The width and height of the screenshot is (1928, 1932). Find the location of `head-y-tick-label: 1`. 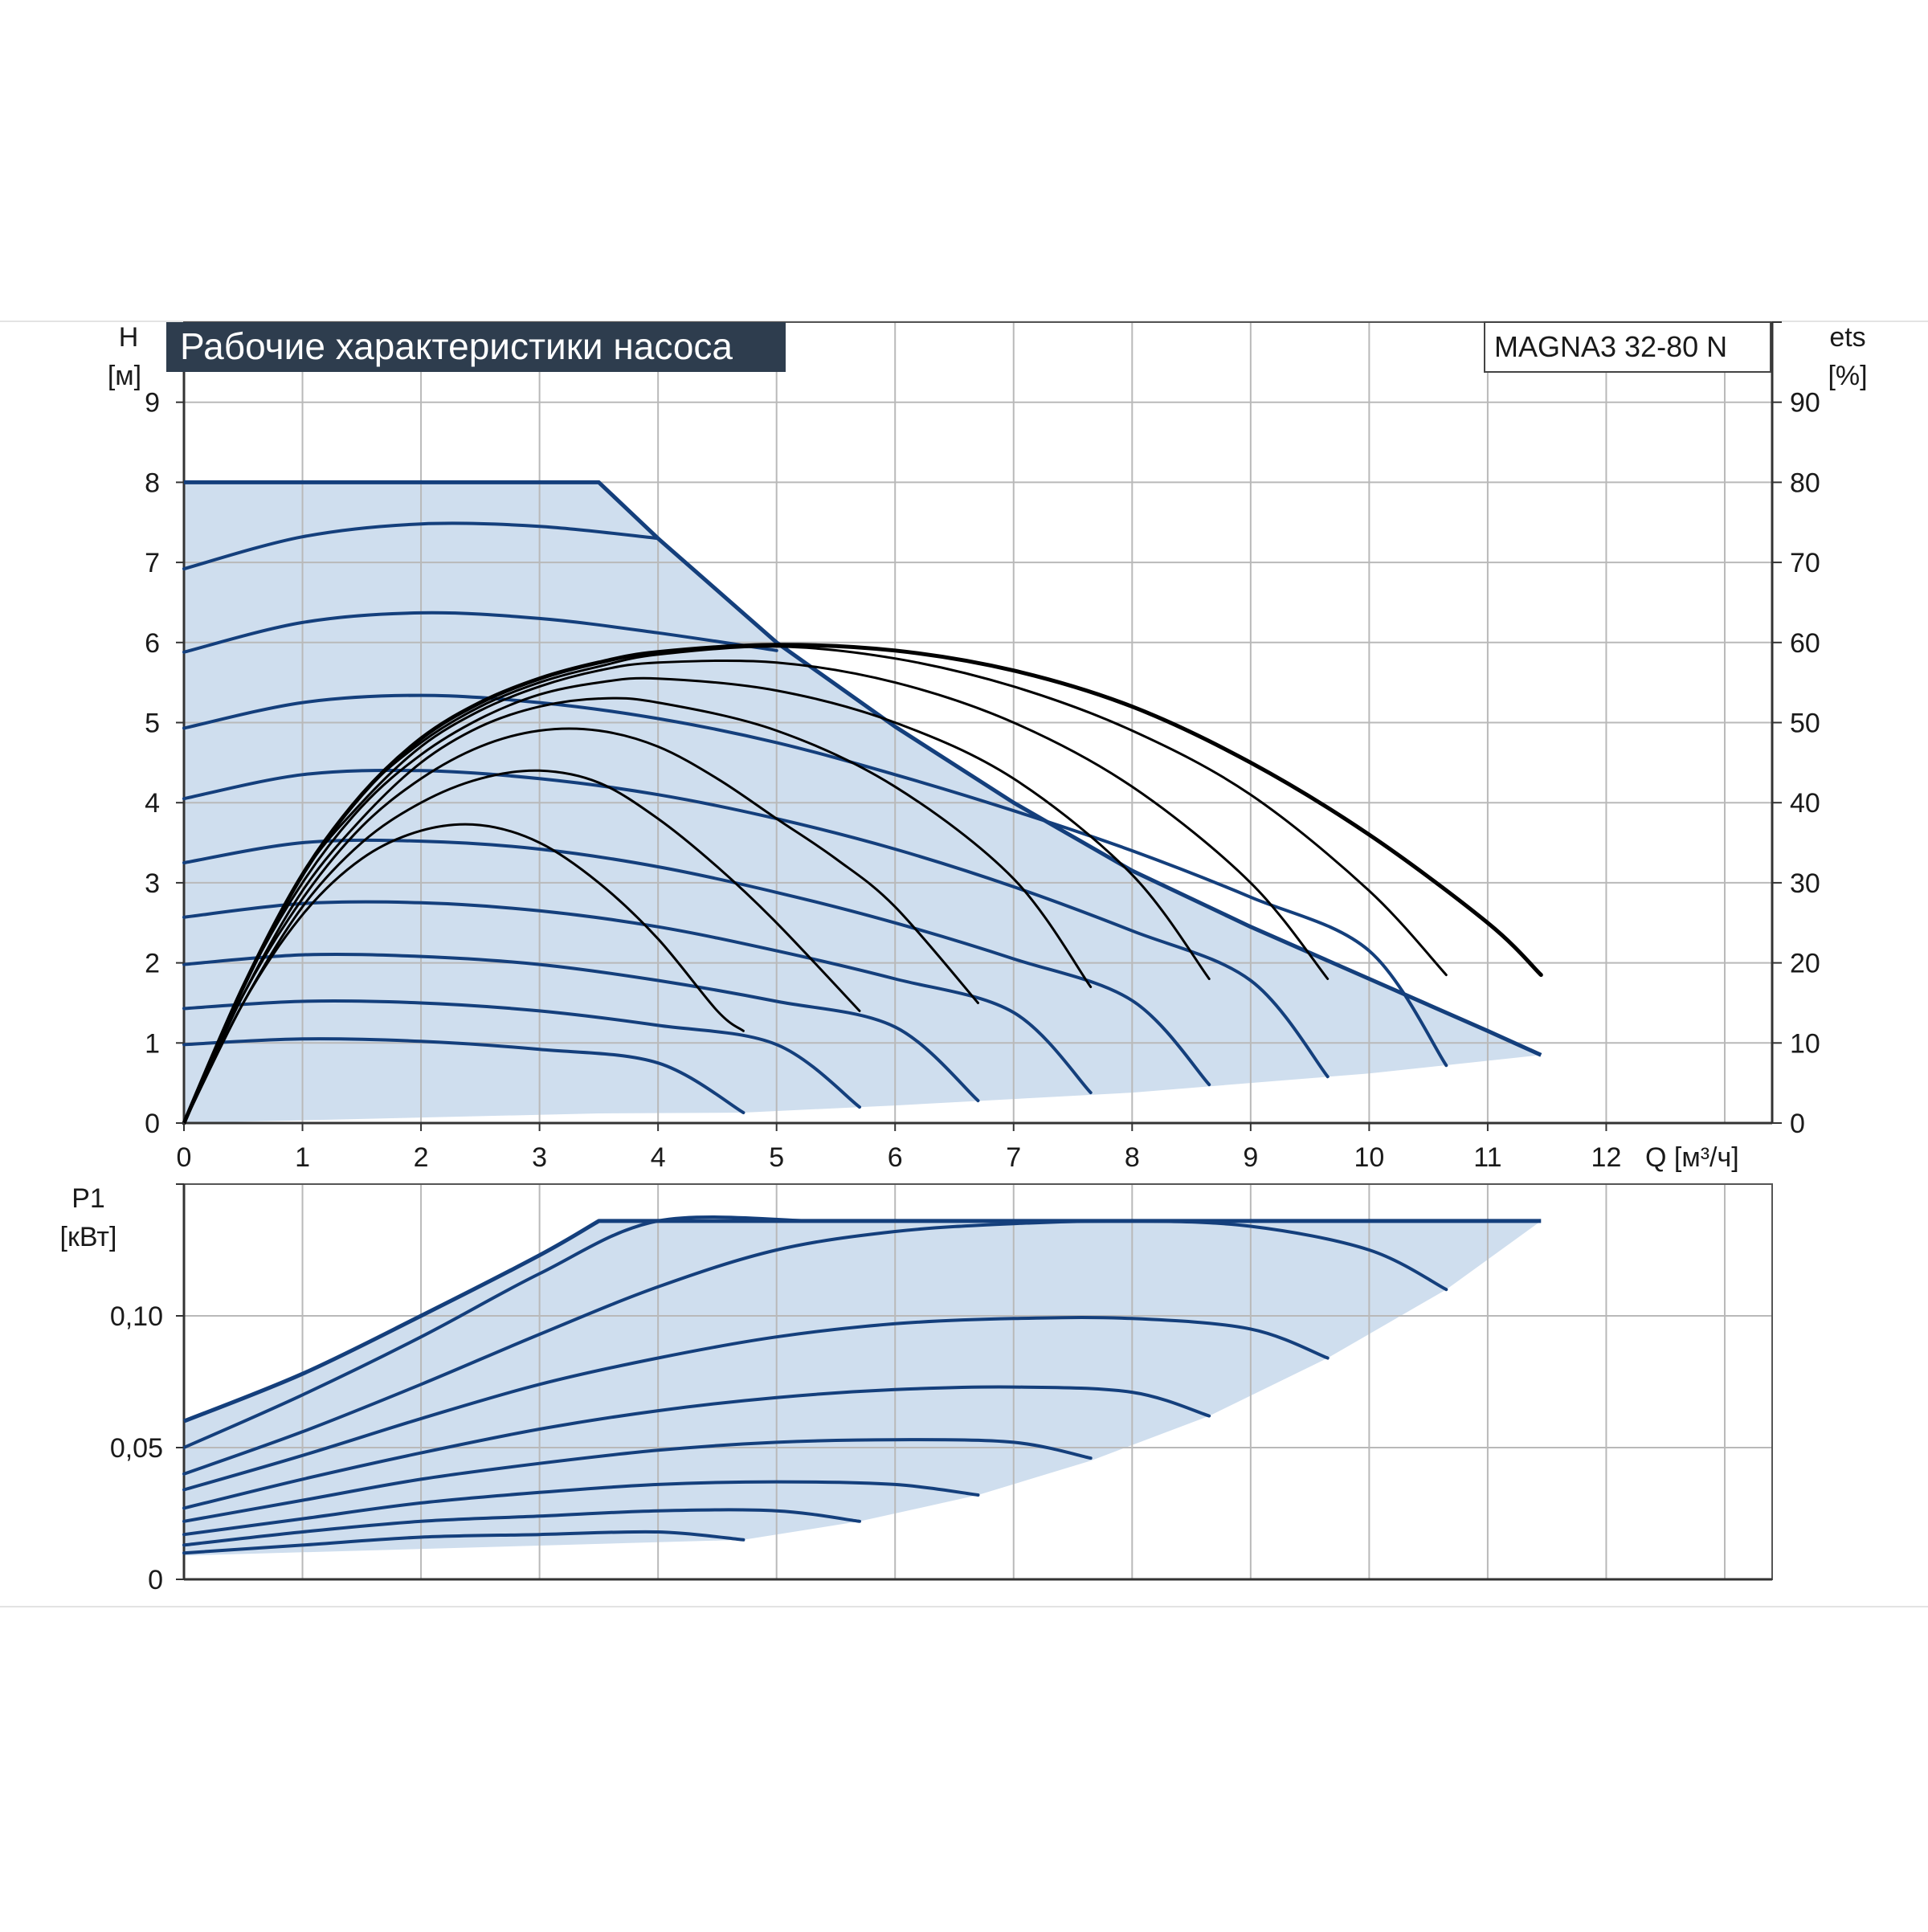

head-y-tick-label: 1 is located at coordinates (152, 1043).